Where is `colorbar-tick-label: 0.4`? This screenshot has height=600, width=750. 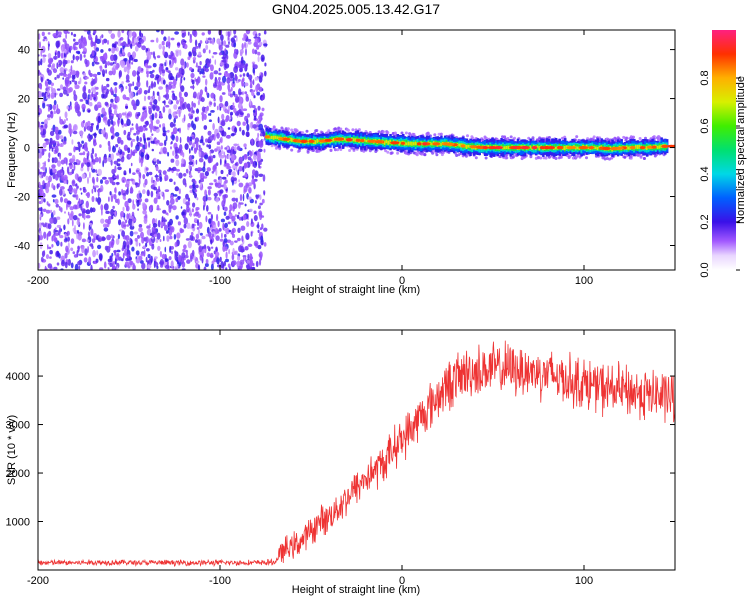 colorbar-tick-label: 0.4 is located at coordinates (705, 173).